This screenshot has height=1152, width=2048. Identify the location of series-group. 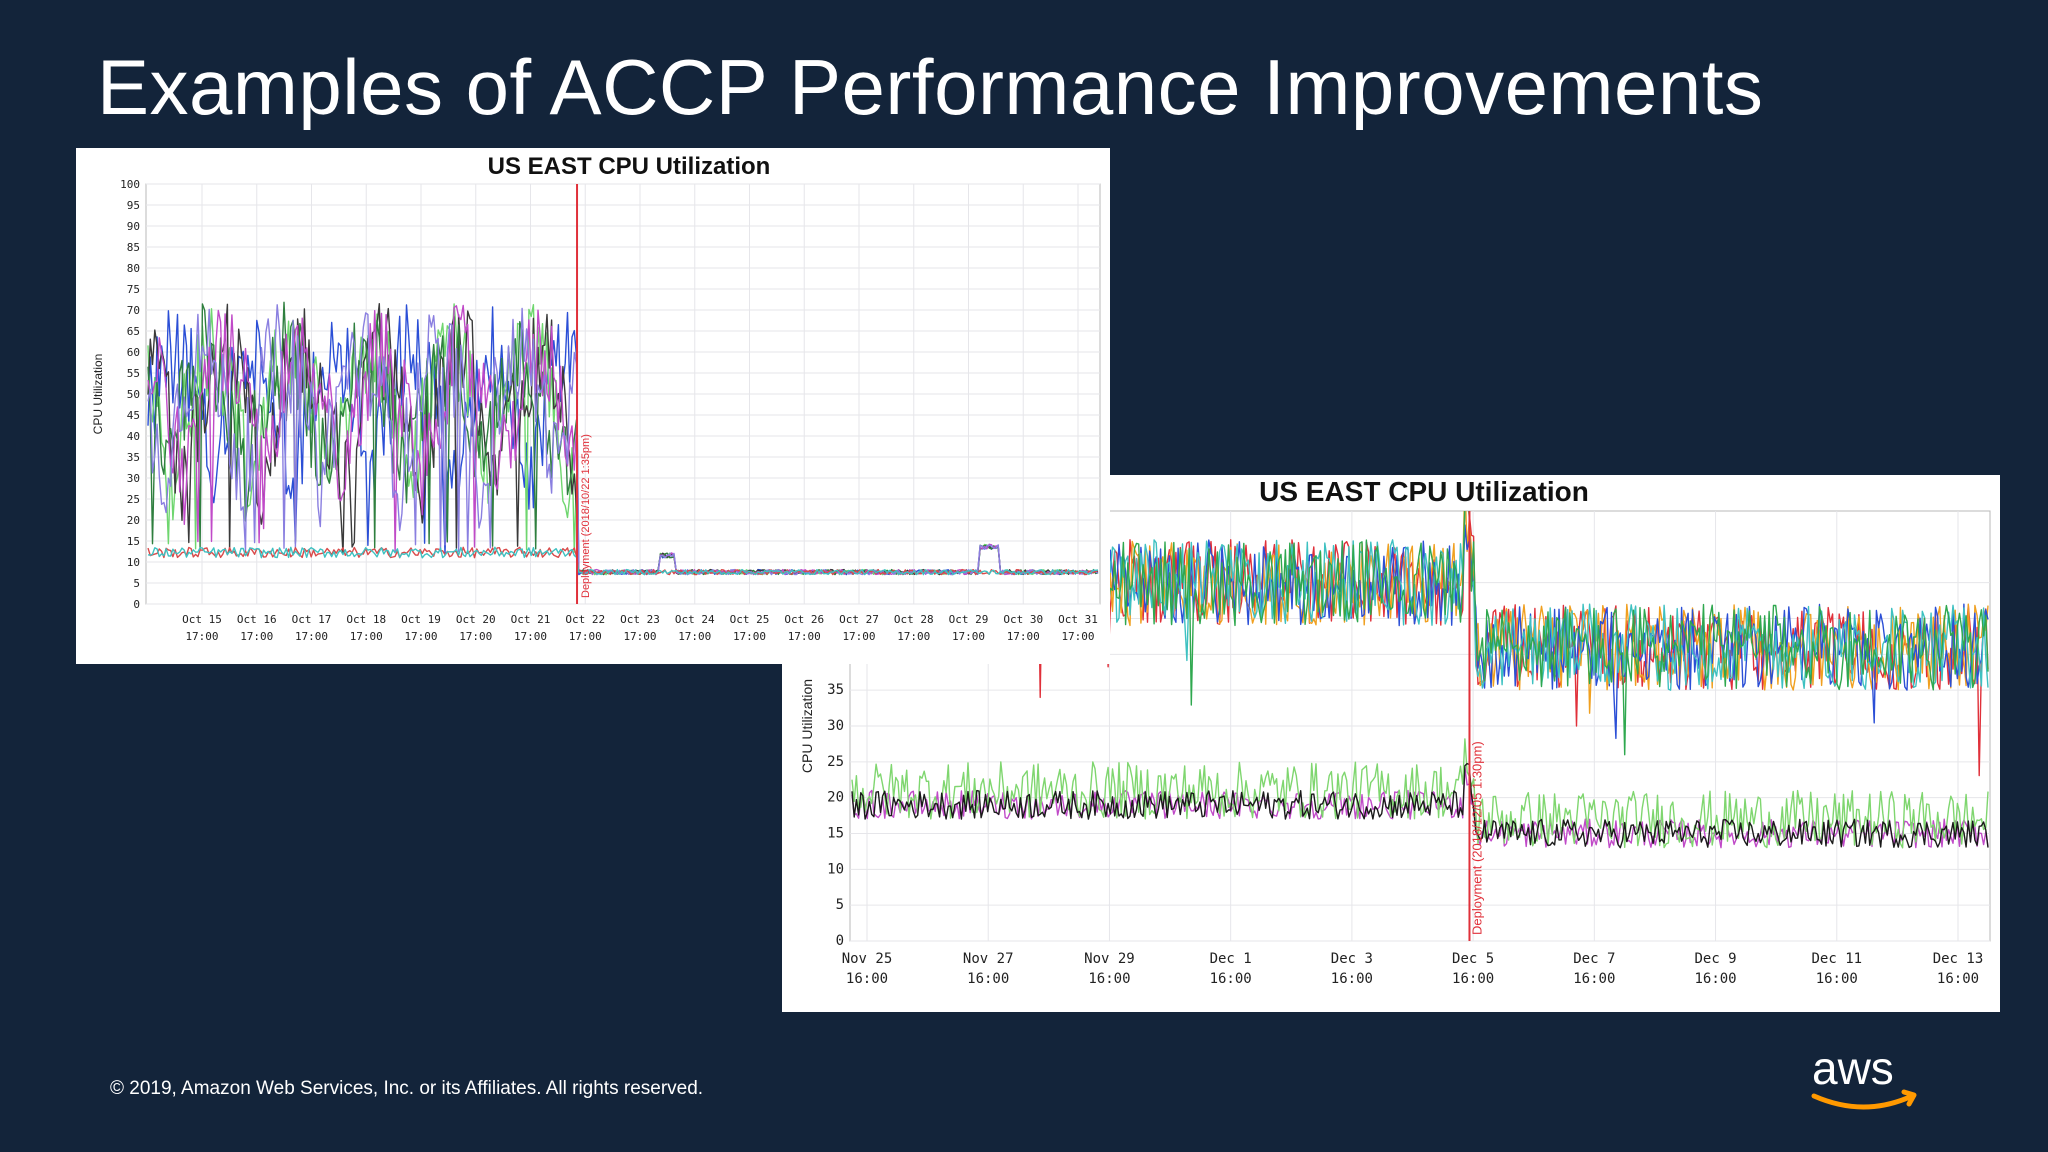
(623, 438).